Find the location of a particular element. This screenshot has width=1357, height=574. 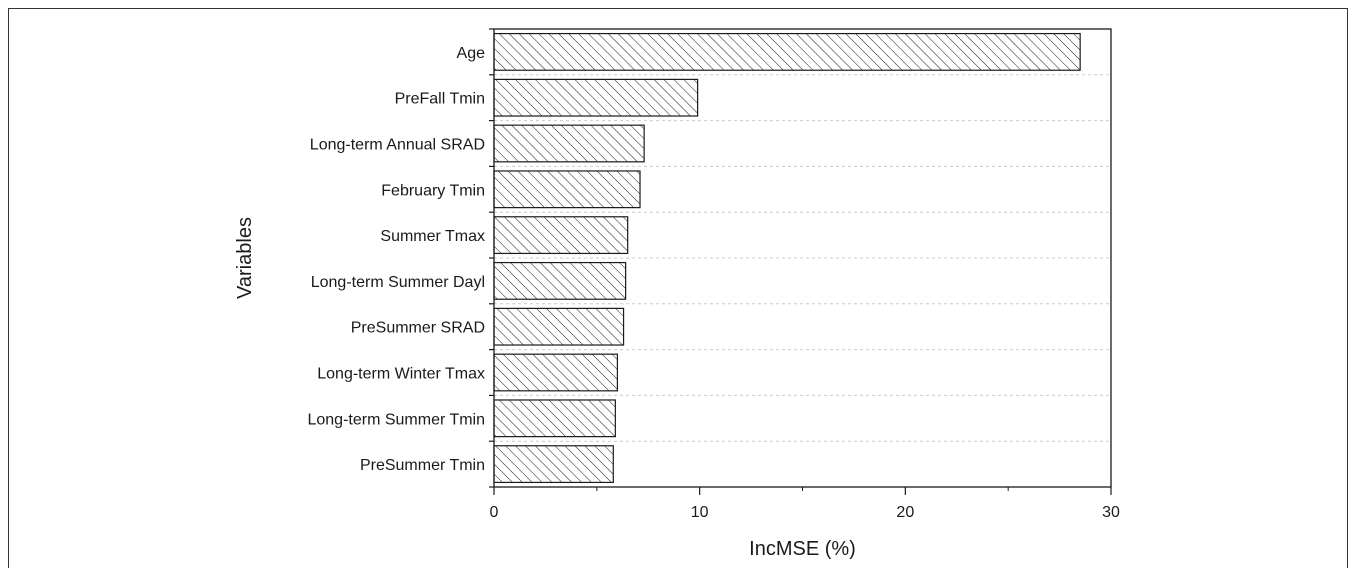

x-tick-label: 0 is located at coordinates (494, 512).